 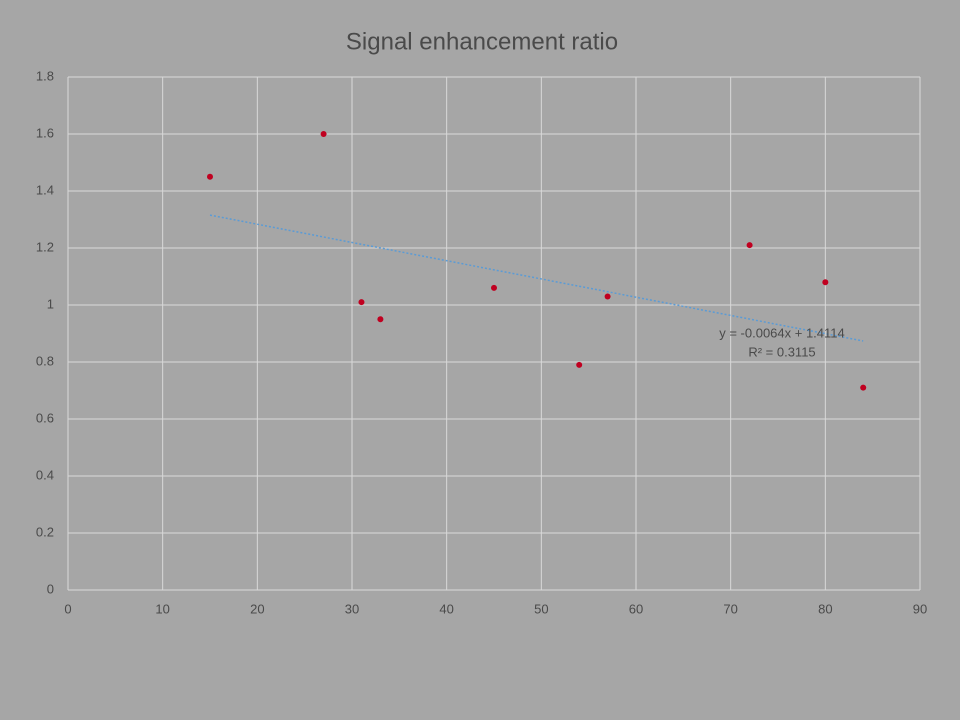 I want to click on y-tick-label: 1.8, so click(x=45, y=75).